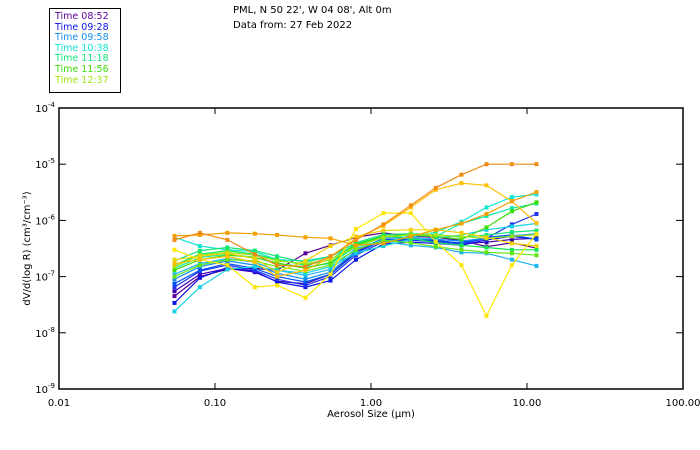  What do you see at coordinates (45, 389) in the screenshot?
I see `y-tick-label: 10⁻⁹` at bounding box center [45, 389].